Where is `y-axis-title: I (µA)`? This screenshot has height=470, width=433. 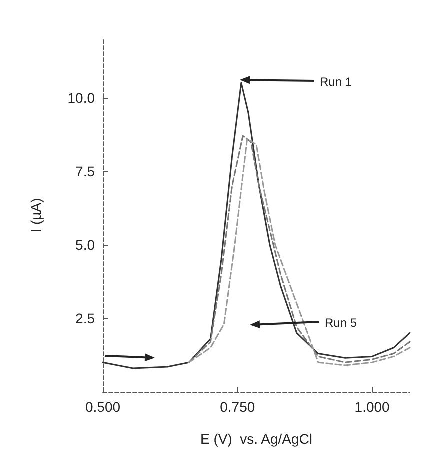 y-axis-title: I (µA) is located at coordinates (36, 215).